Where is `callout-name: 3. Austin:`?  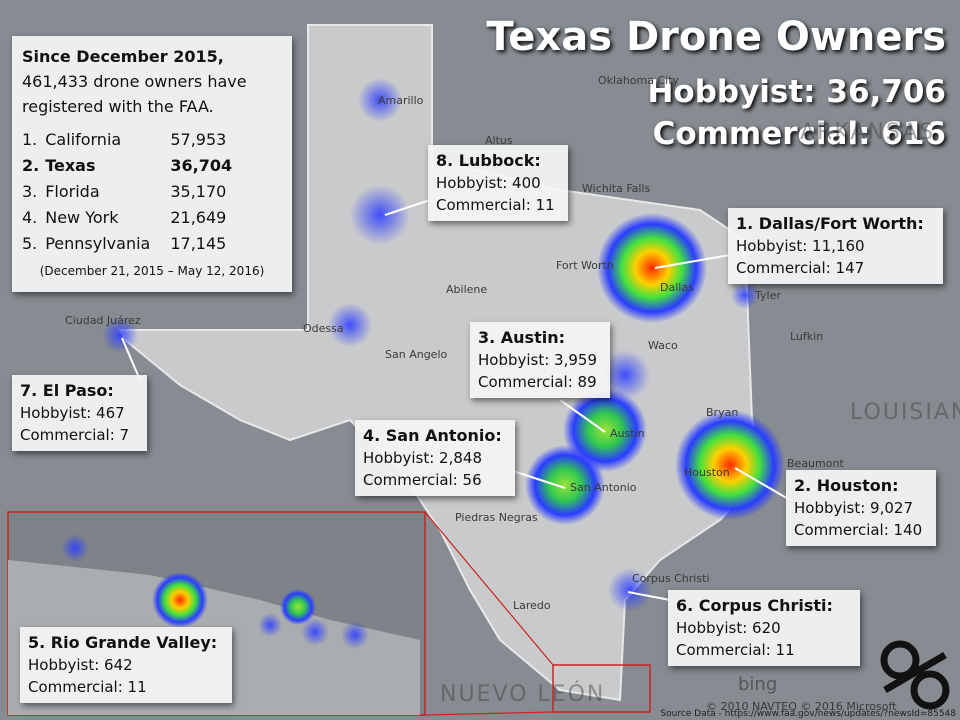 callout-name: 3. Austin: is located at coordinates (521, 337).